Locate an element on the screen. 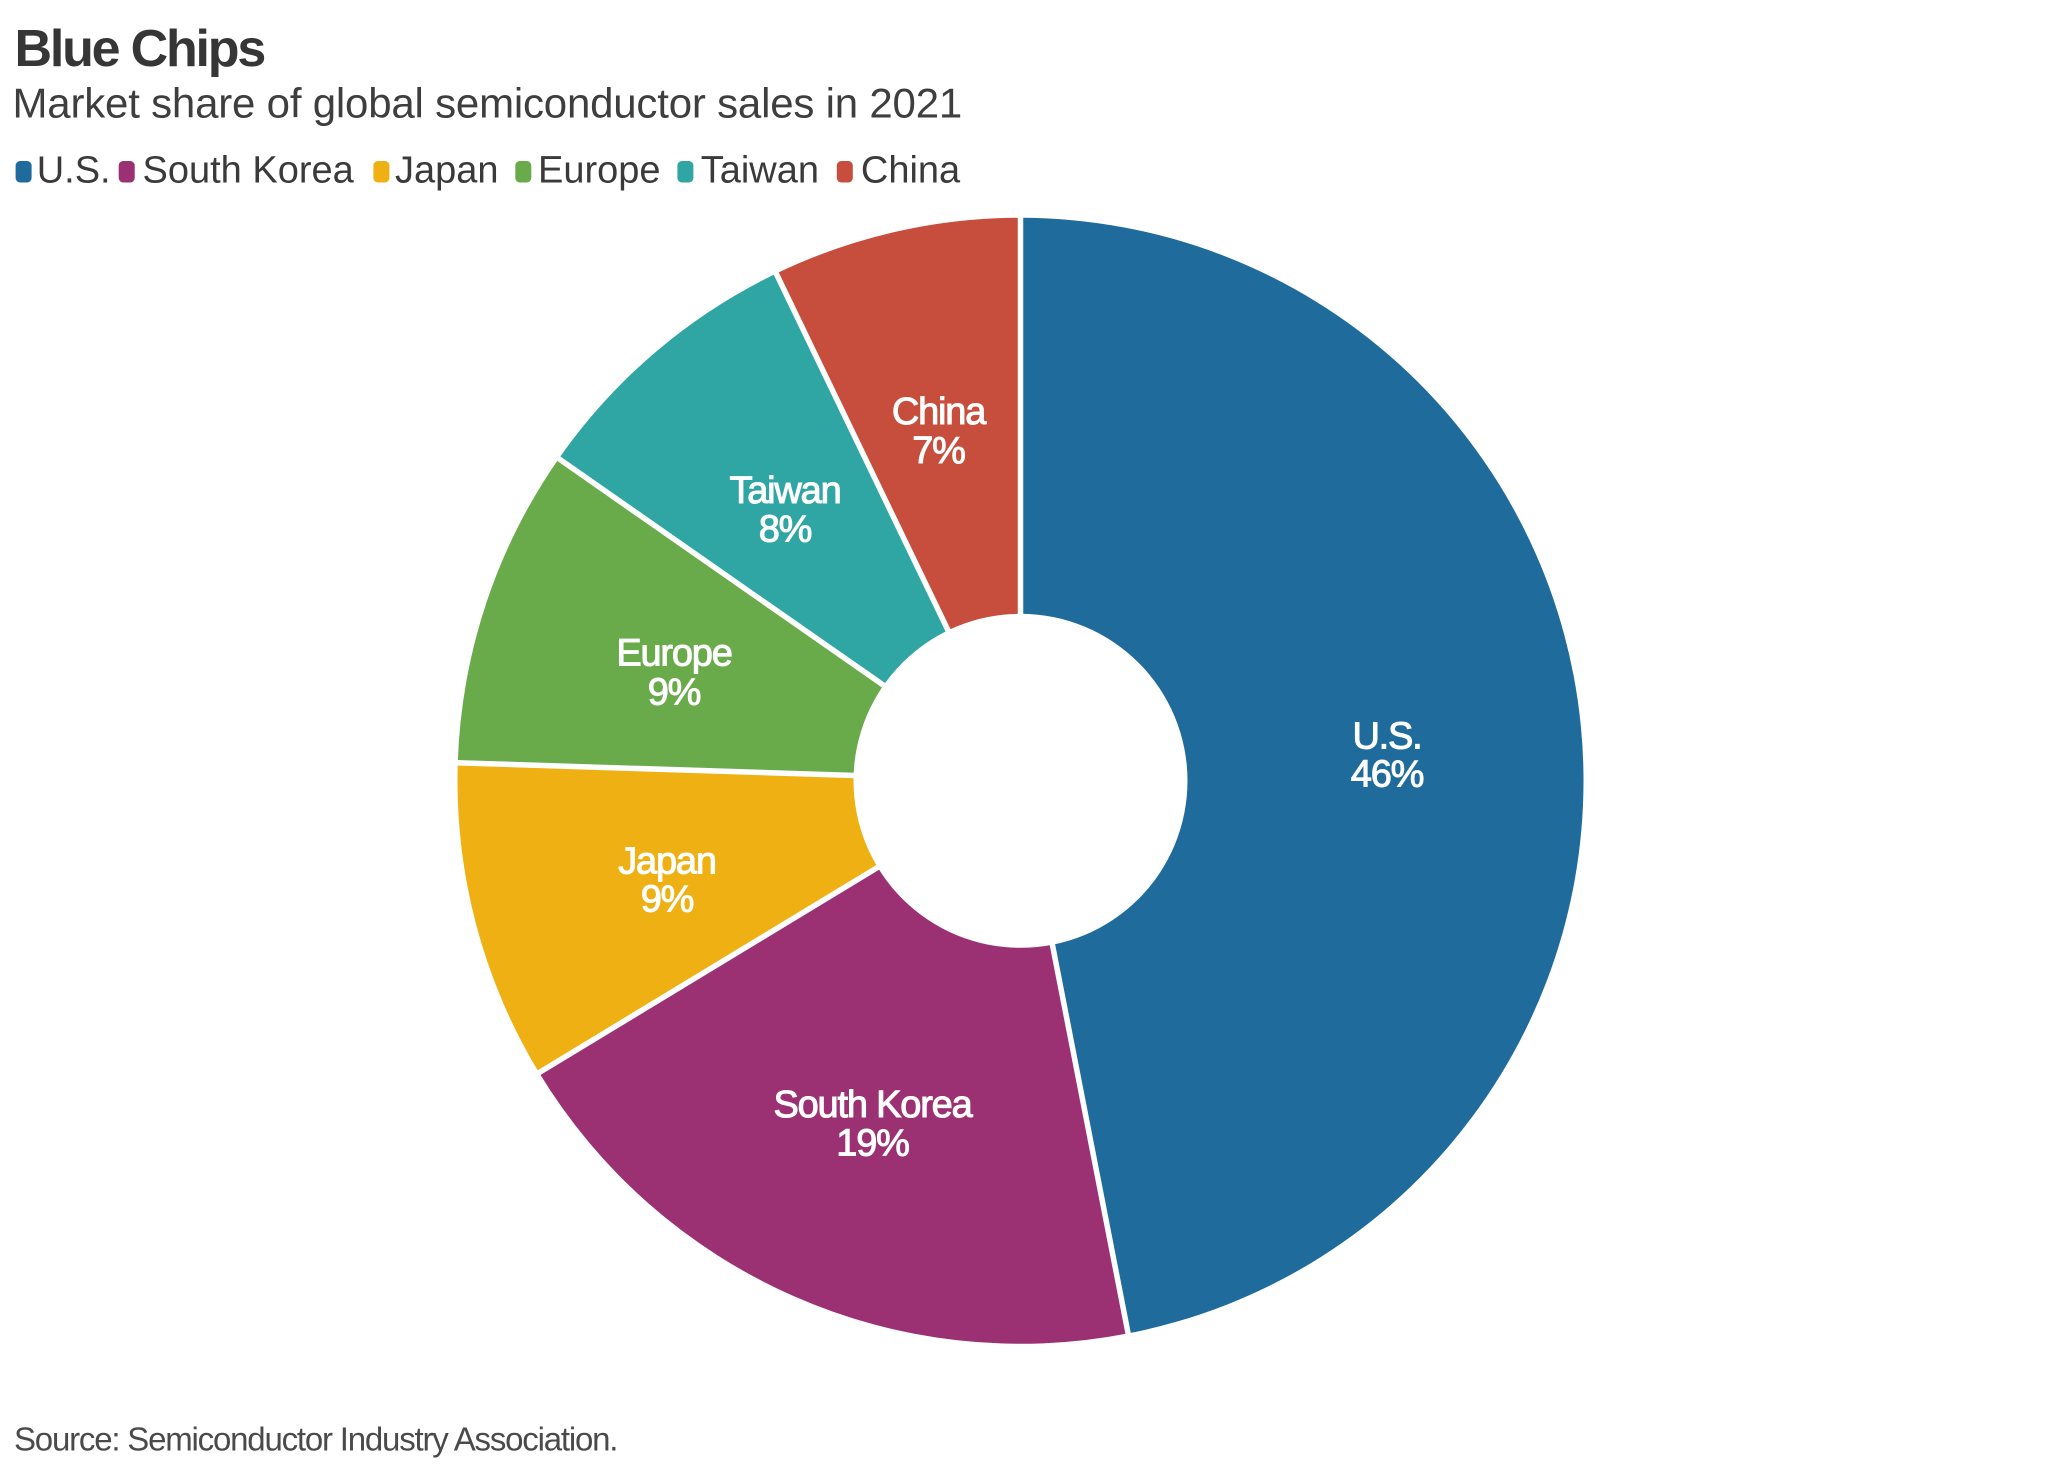 The height and width of the screenshot is (1472, 2048). svg-text: 8% is located at coordinates (785, 530).